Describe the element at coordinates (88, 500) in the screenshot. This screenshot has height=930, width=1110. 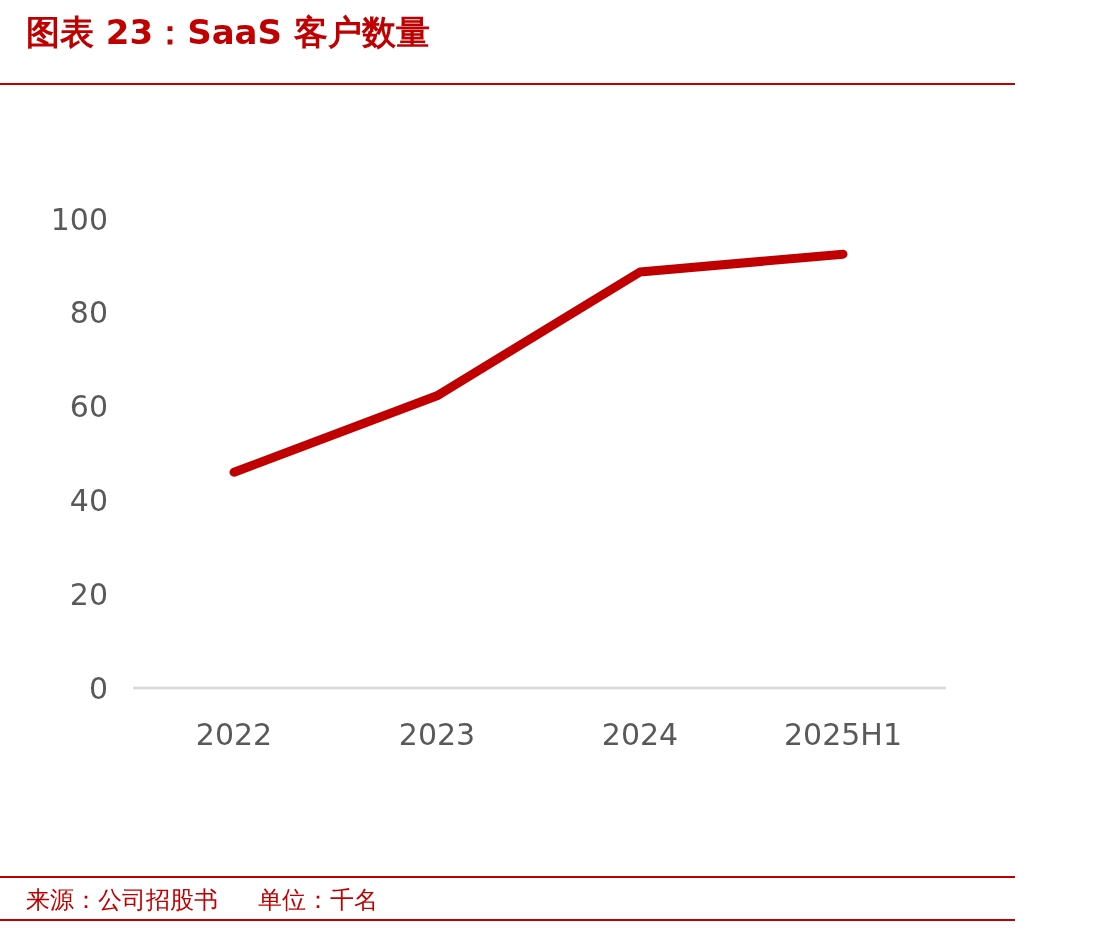
I see `y-tick-label: 40` at that location.